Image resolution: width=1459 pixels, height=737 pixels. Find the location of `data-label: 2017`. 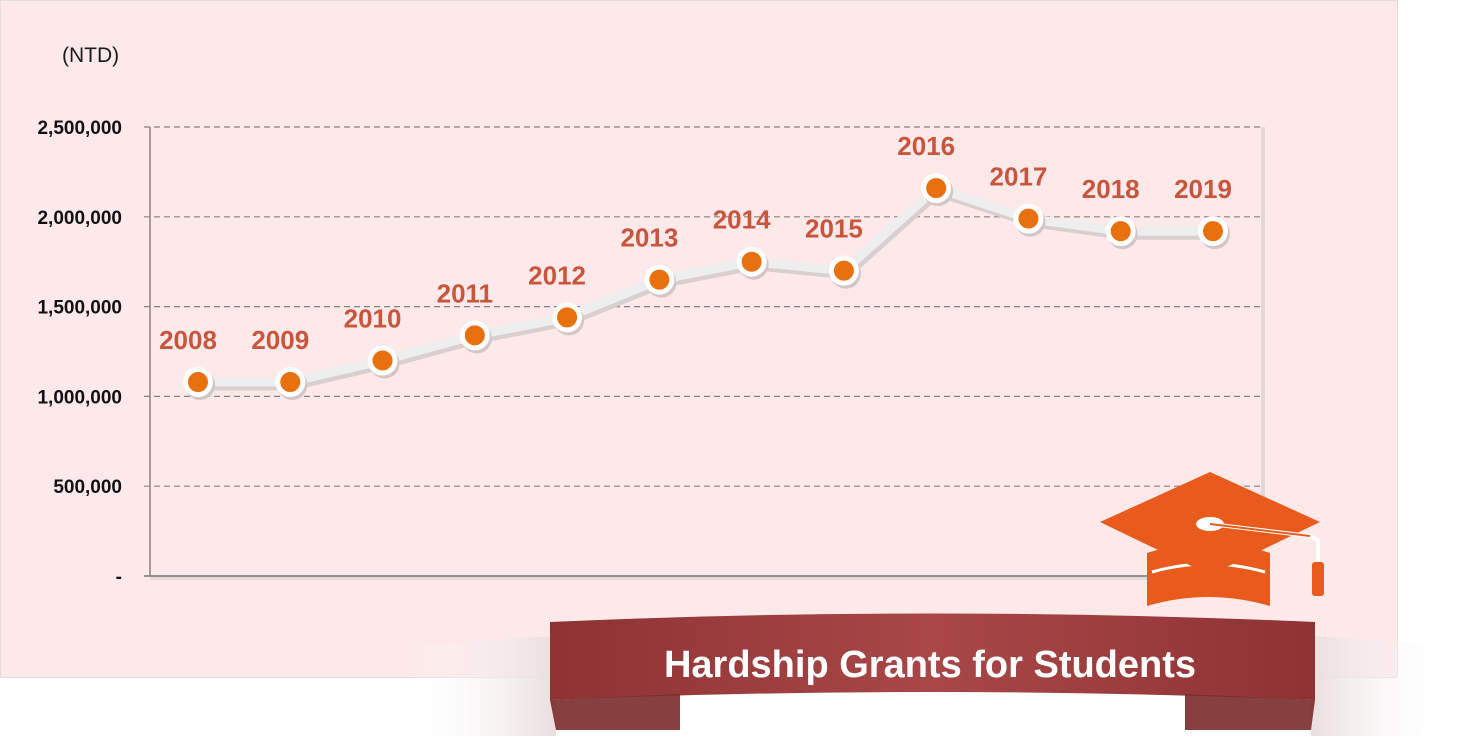

data-label: 2017 is located at coordinates (1019, 177).